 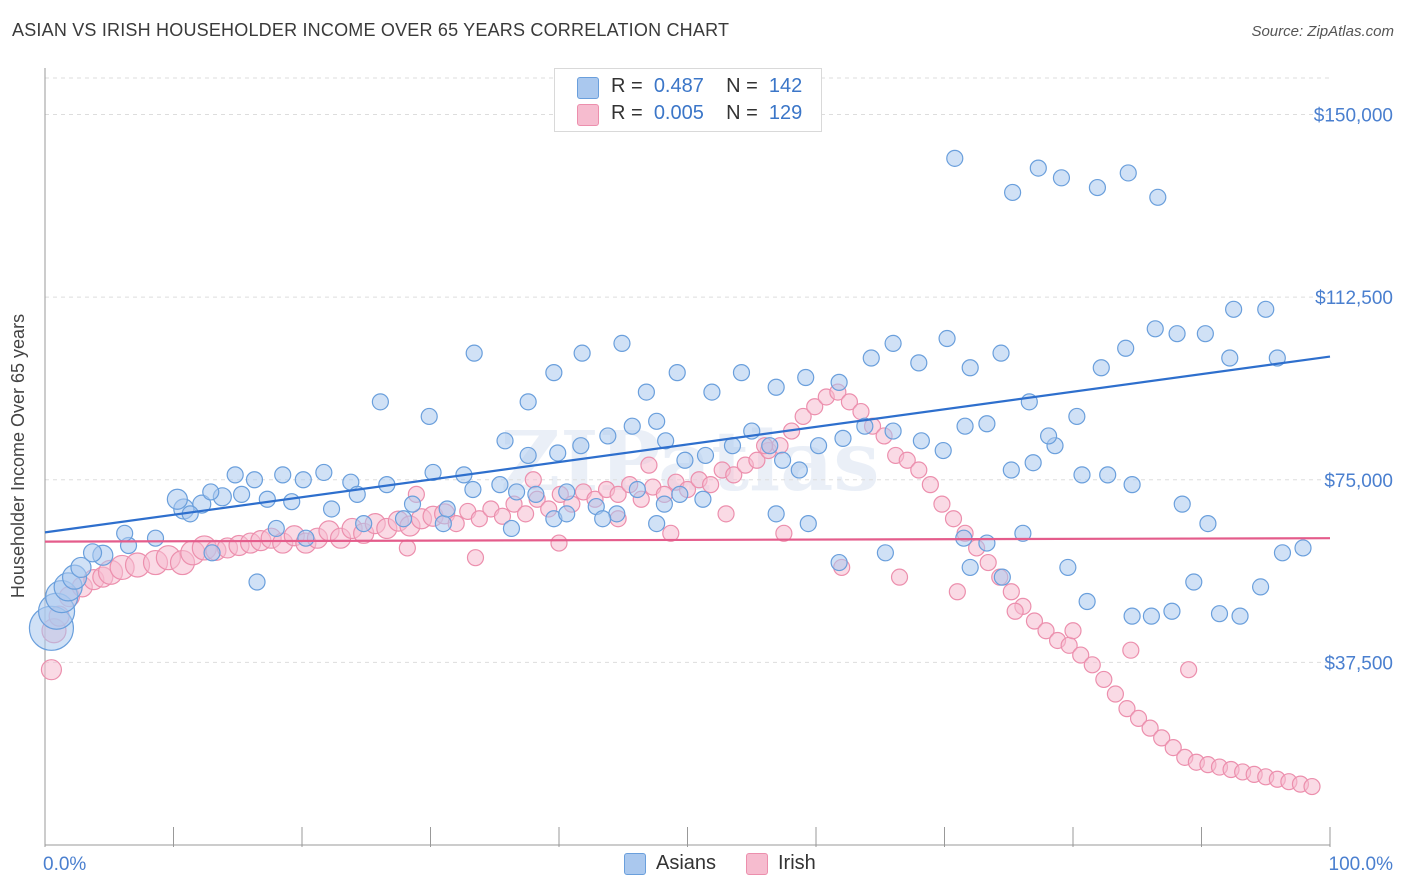 I want to click on irish-n-value: 129, so click(x=785, y=113).